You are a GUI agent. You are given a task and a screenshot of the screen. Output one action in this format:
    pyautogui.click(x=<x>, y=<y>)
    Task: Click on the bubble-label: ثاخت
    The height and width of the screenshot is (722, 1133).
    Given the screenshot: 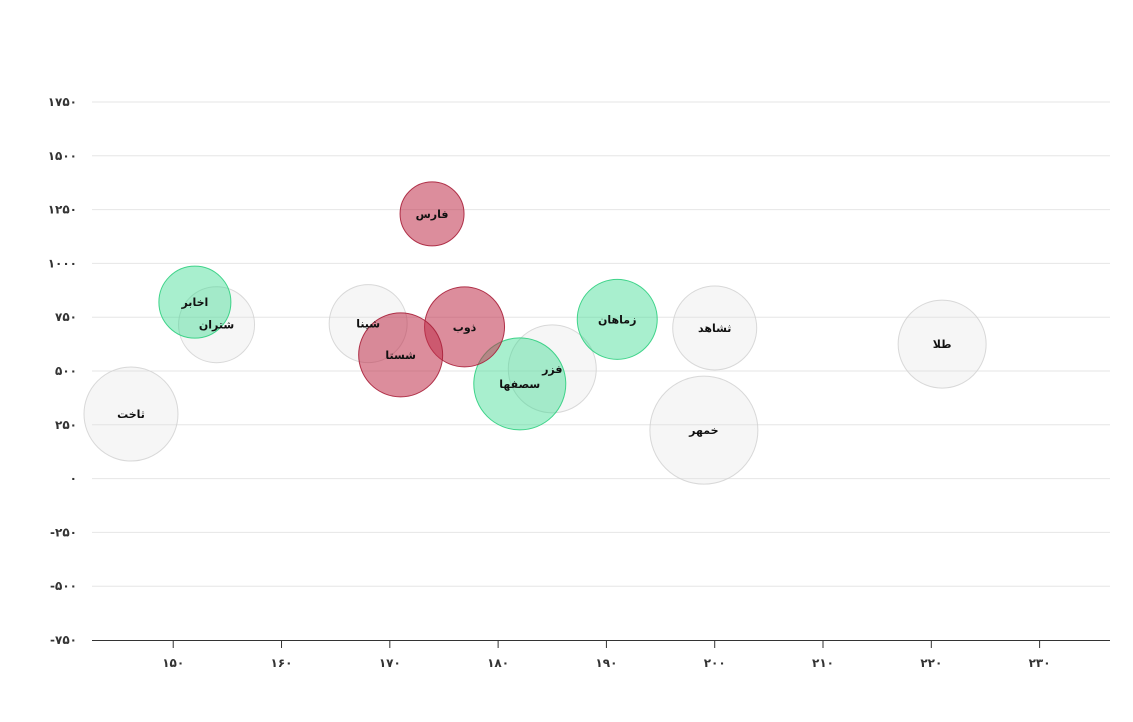 What is the action you would take?
    pyautogui.click(x=131, y=414)
    